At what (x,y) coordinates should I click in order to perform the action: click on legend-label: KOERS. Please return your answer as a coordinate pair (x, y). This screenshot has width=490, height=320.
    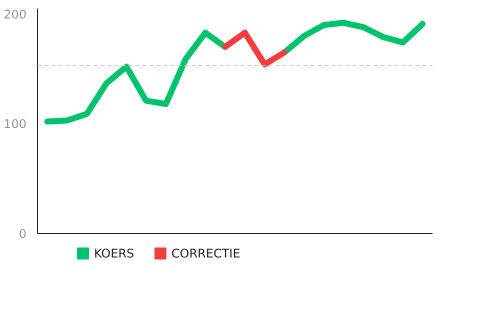
    Looking at the image, I should click on (114, 253).